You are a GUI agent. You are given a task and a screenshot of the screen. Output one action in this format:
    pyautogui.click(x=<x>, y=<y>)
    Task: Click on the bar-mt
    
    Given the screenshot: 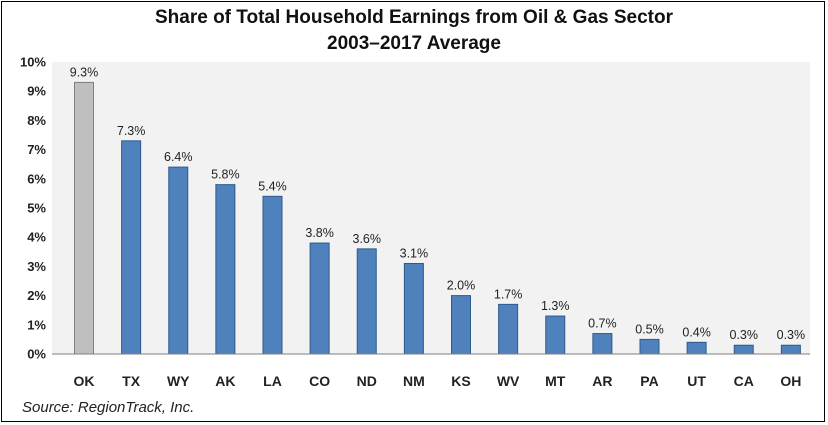 What is the action you would take?
    pyautogui.click(x=555, y=335)
    